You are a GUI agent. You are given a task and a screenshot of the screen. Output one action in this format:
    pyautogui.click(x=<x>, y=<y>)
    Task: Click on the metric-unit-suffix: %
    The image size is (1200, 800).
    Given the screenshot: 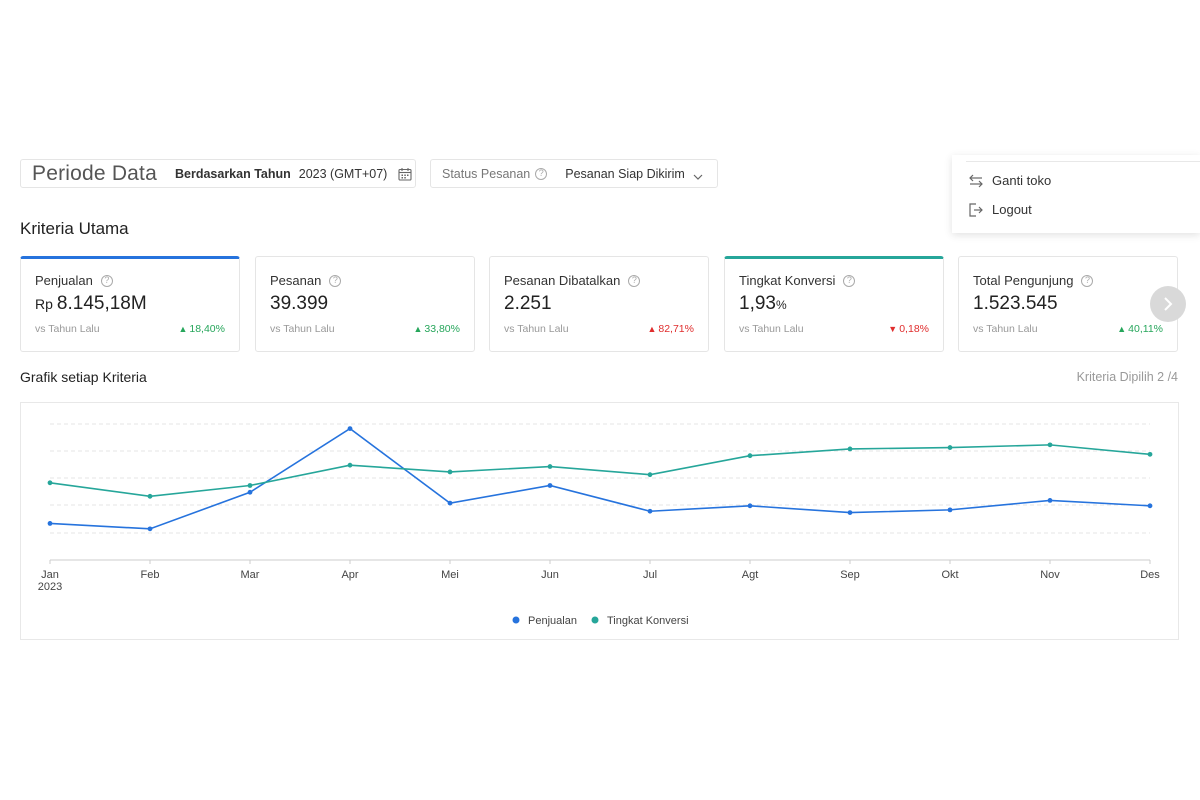 What is the action you would take?
    pyautogui.click(x=781, y=305)
    